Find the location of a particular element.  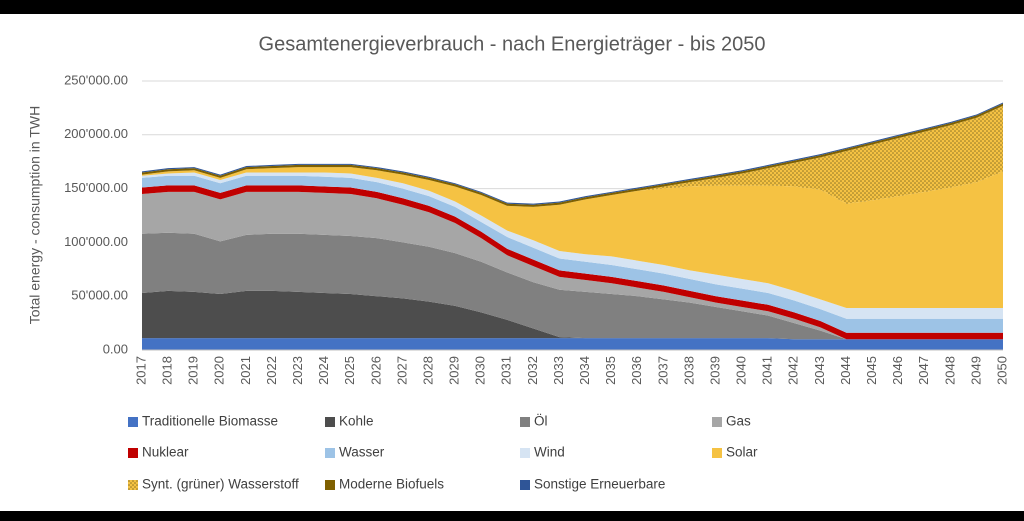

x-tick-label: 2042 is located at coordinates (793, 370).